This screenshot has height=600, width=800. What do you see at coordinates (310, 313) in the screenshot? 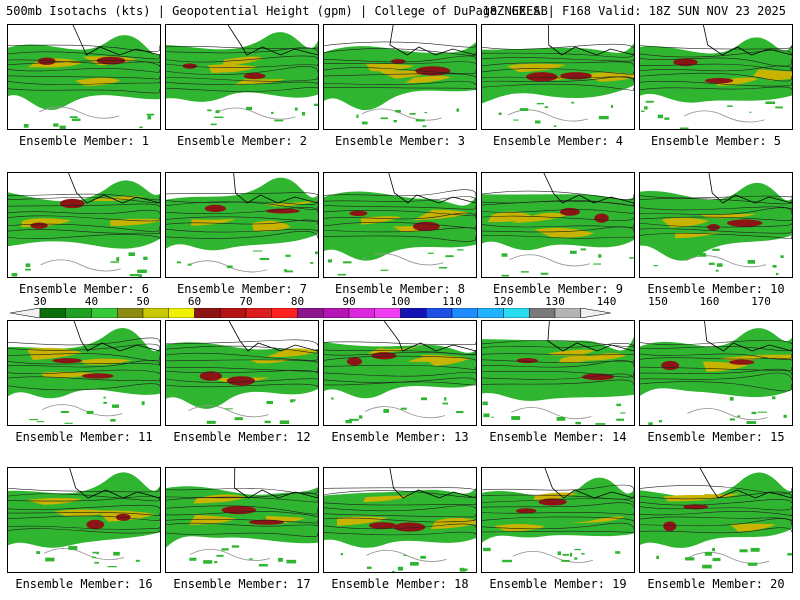
I see `legend-color-bar` at bounding box center [310, 313].